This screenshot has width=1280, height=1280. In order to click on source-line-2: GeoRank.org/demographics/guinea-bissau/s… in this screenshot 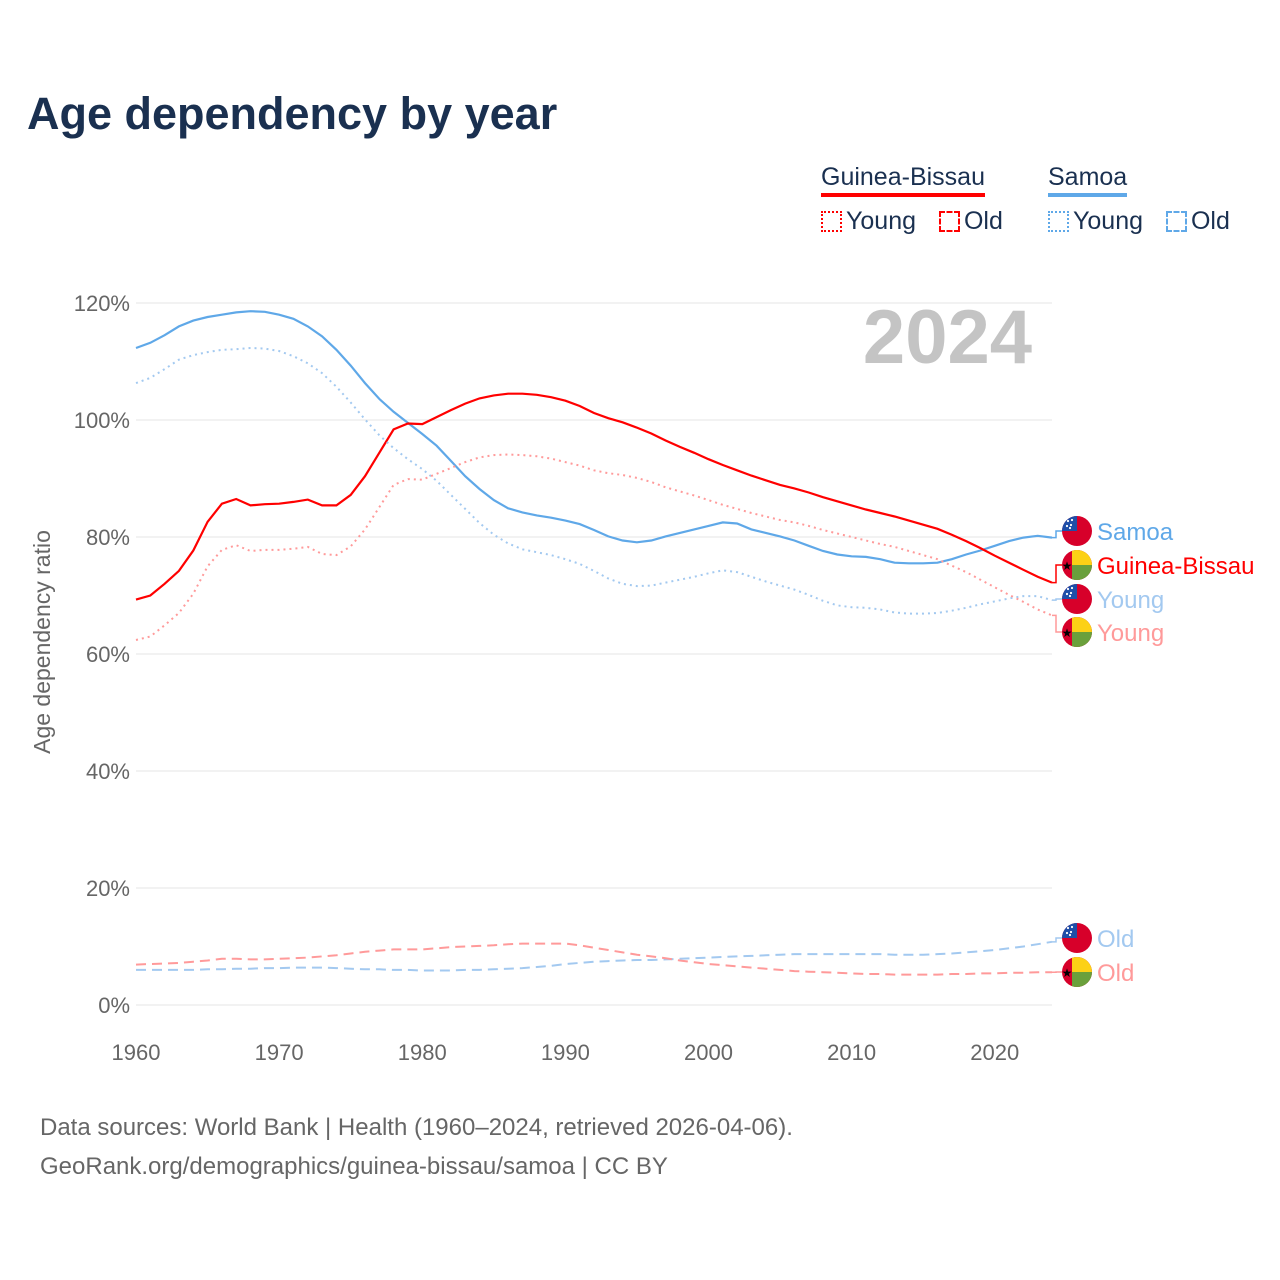, I will do `click(354, 1166)`.